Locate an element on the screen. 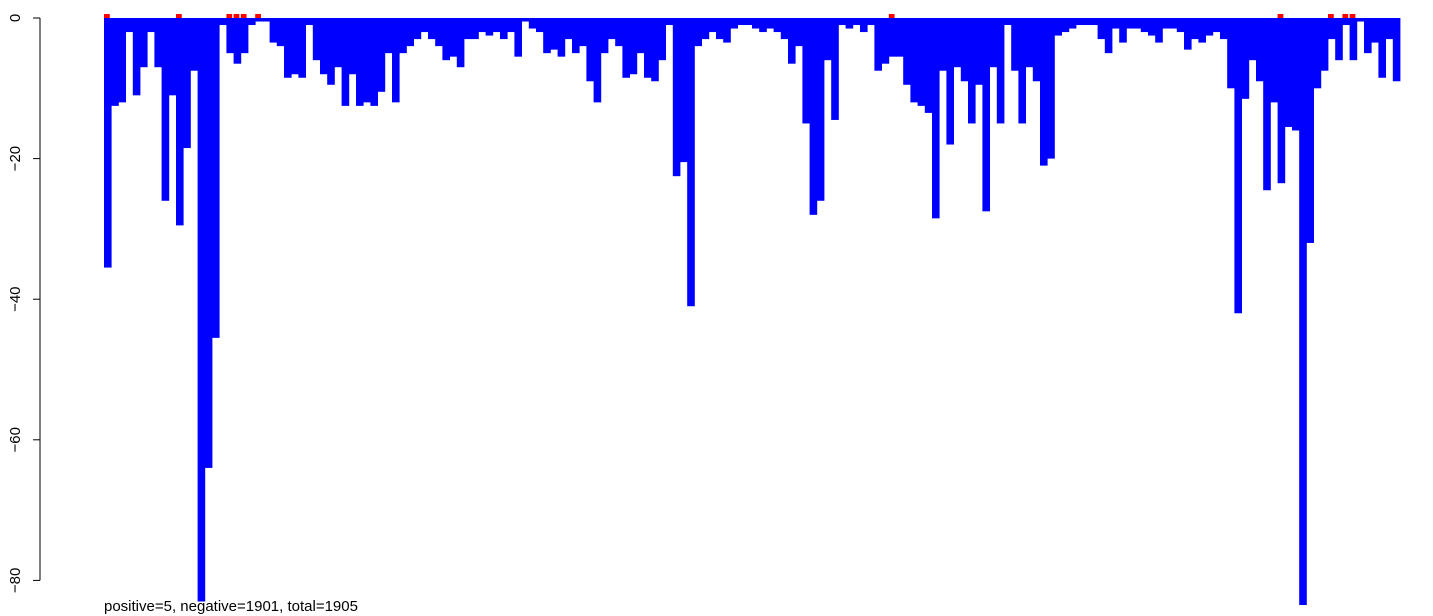  y-tick-label: −40 is located at coordinates (15, 298).